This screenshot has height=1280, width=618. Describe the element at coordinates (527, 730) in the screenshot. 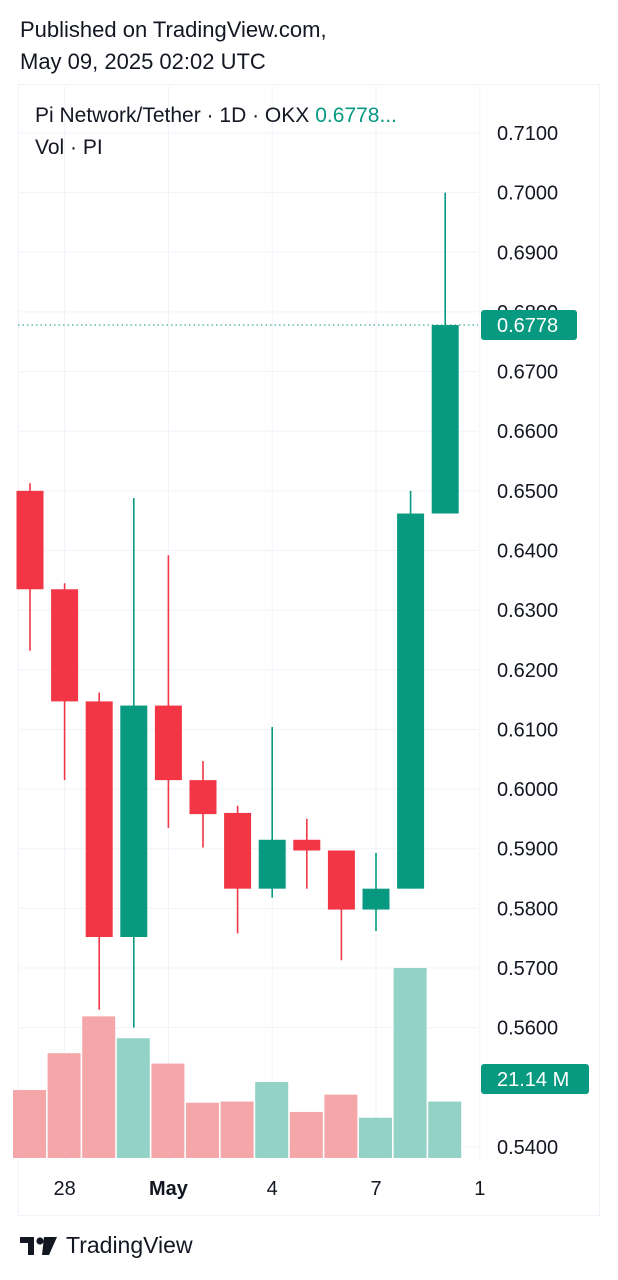

I see `y-tick-label: 0.6100` at that location.